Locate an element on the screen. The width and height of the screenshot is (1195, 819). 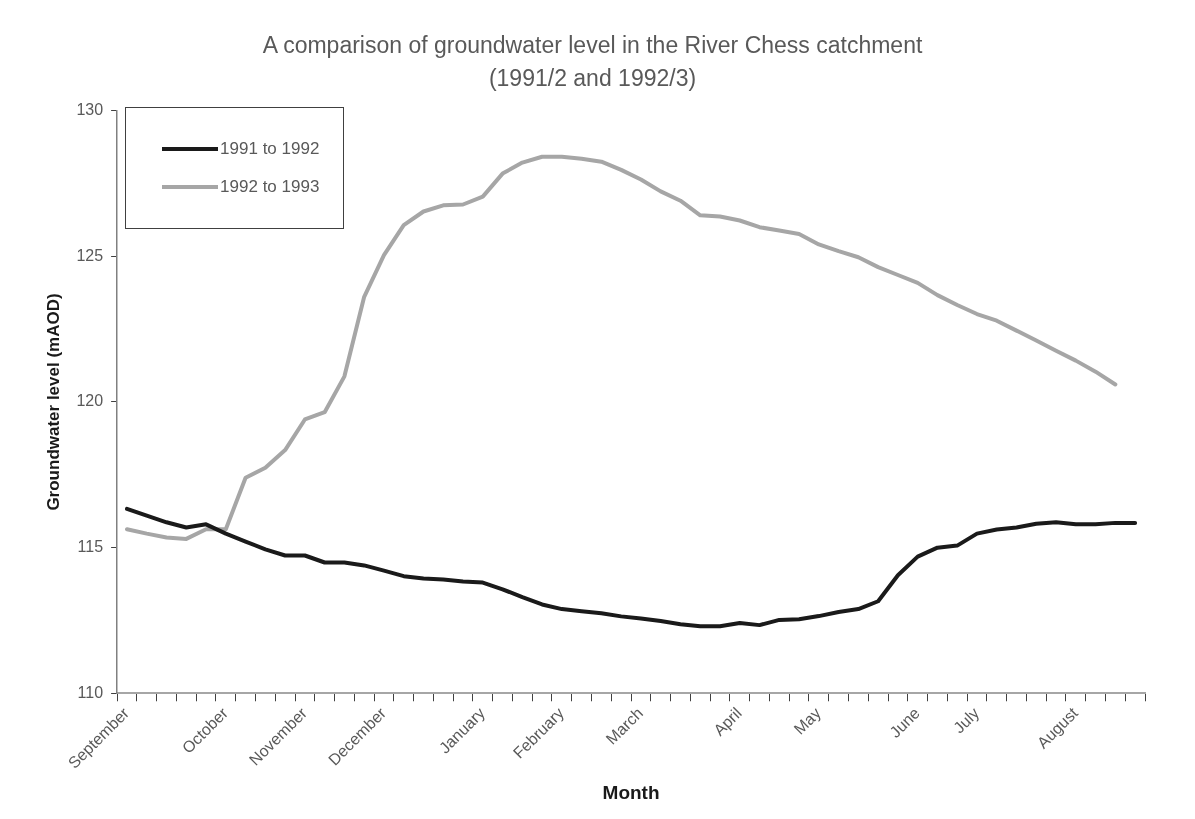
legend-label: 1992 to 1993 is located at coordinates (270, 186).